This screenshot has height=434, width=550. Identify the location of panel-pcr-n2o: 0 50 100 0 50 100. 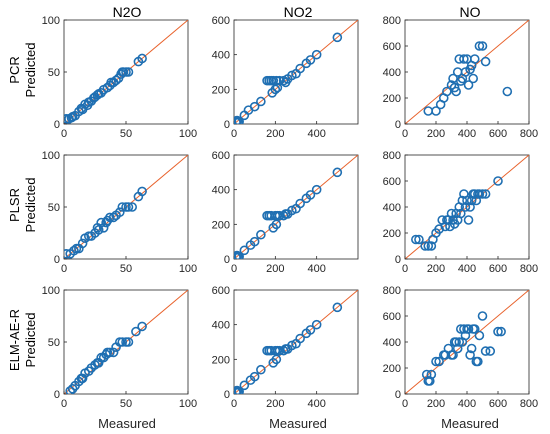
(120, 77).